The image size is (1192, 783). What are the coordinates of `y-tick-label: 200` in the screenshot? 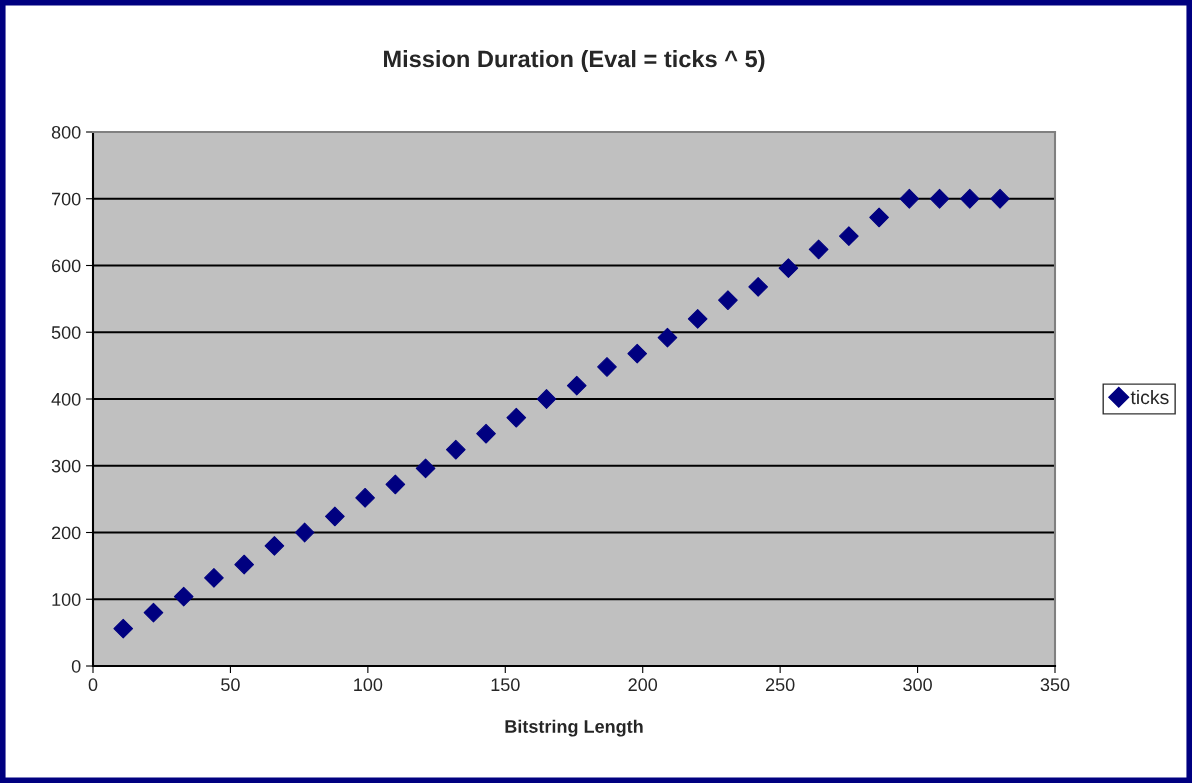 It's located at (66, 533).